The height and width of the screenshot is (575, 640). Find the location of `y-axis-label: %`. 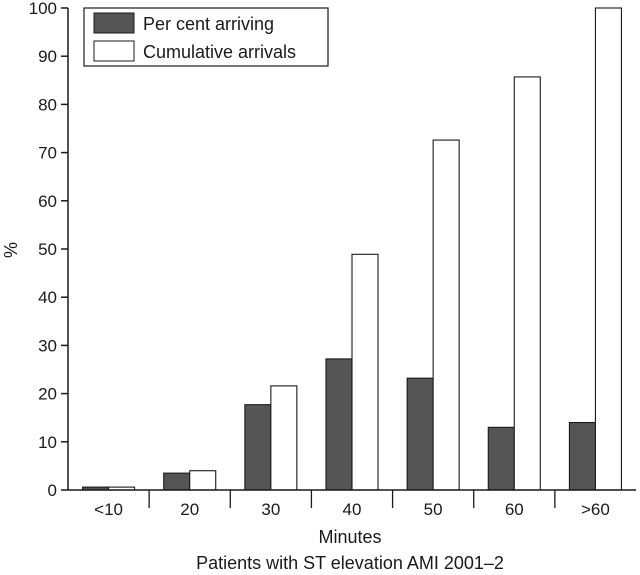

y-axis-label: % is located at coordinates (11, 250).